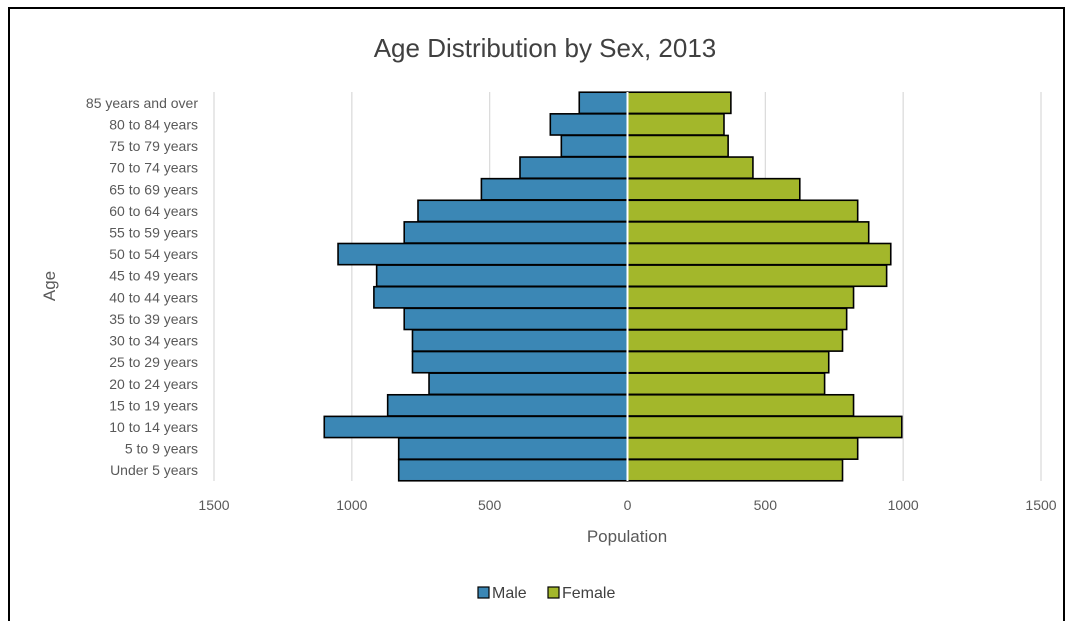 This screenshot has width=1073, height=621. Describe the element at coordinates (153, 341) in the screenshot. I see `category-label: 30 to 34 years` at that location.